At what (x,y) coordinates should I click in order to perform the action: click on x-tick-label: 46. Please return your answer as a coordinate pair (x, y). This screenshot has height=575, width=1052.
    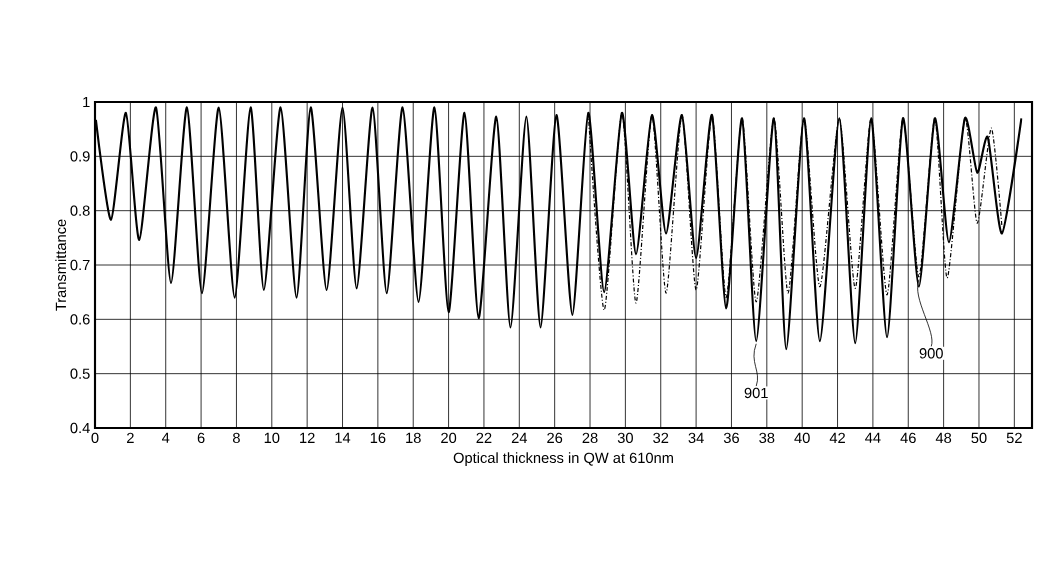
    Looking at the image, I should click on (908, 438).